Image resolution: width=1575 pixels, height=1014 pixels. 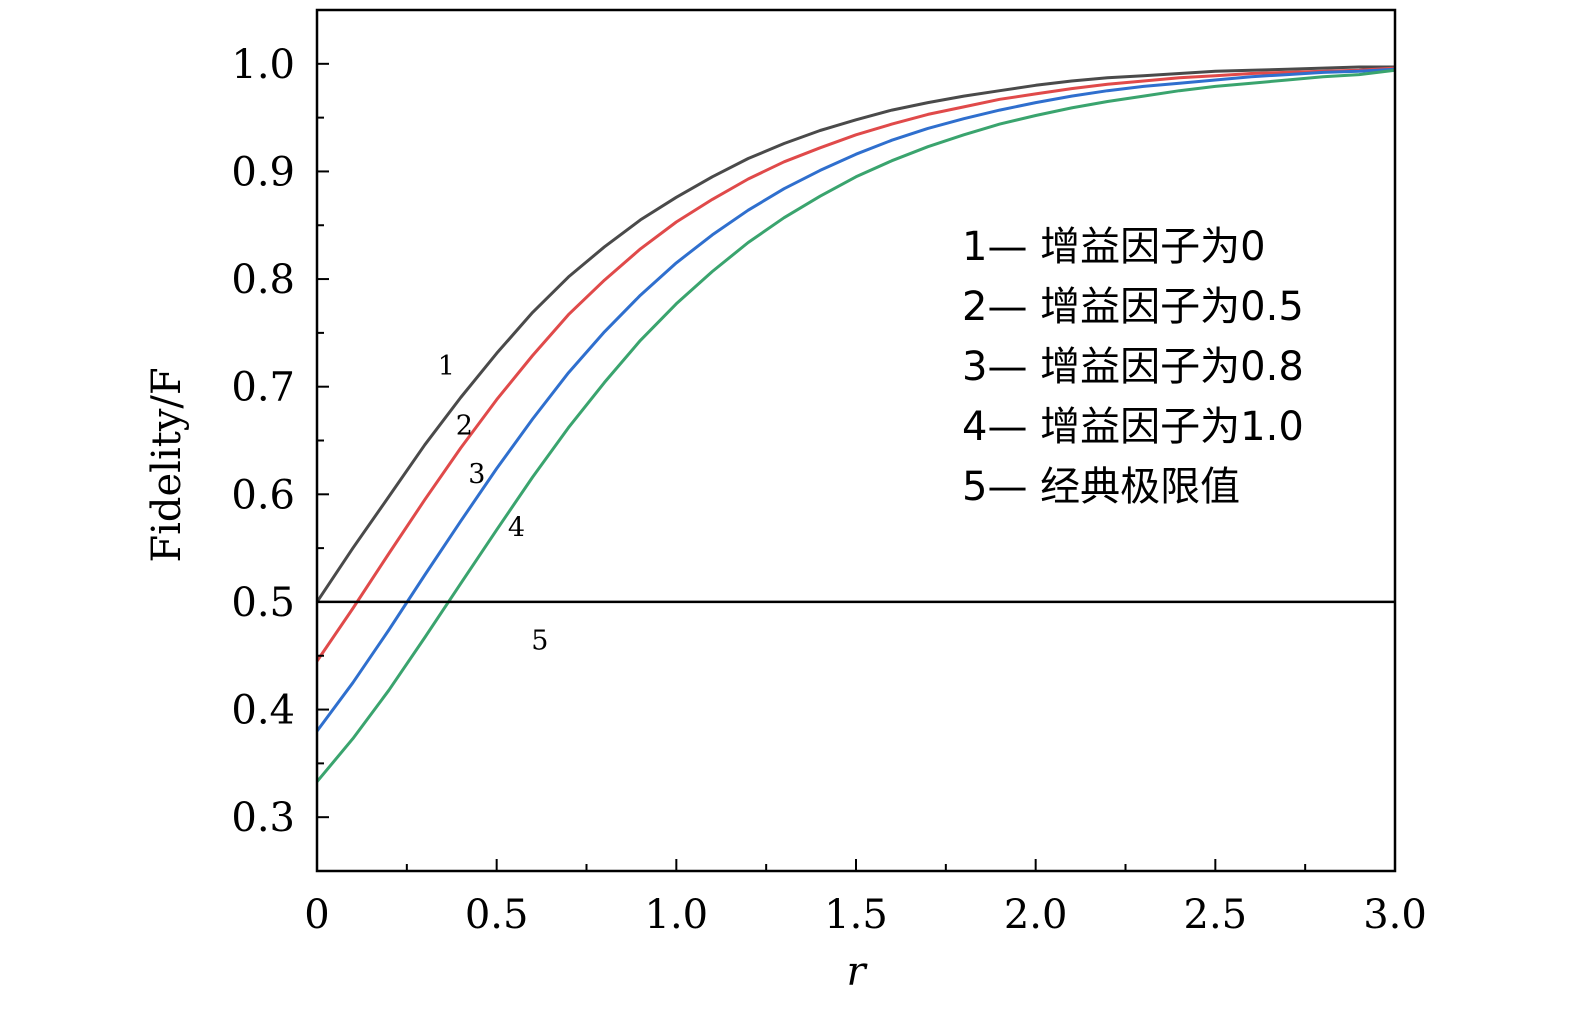 I want to click on curve-label-1: 1, so click(x=446, y=366).